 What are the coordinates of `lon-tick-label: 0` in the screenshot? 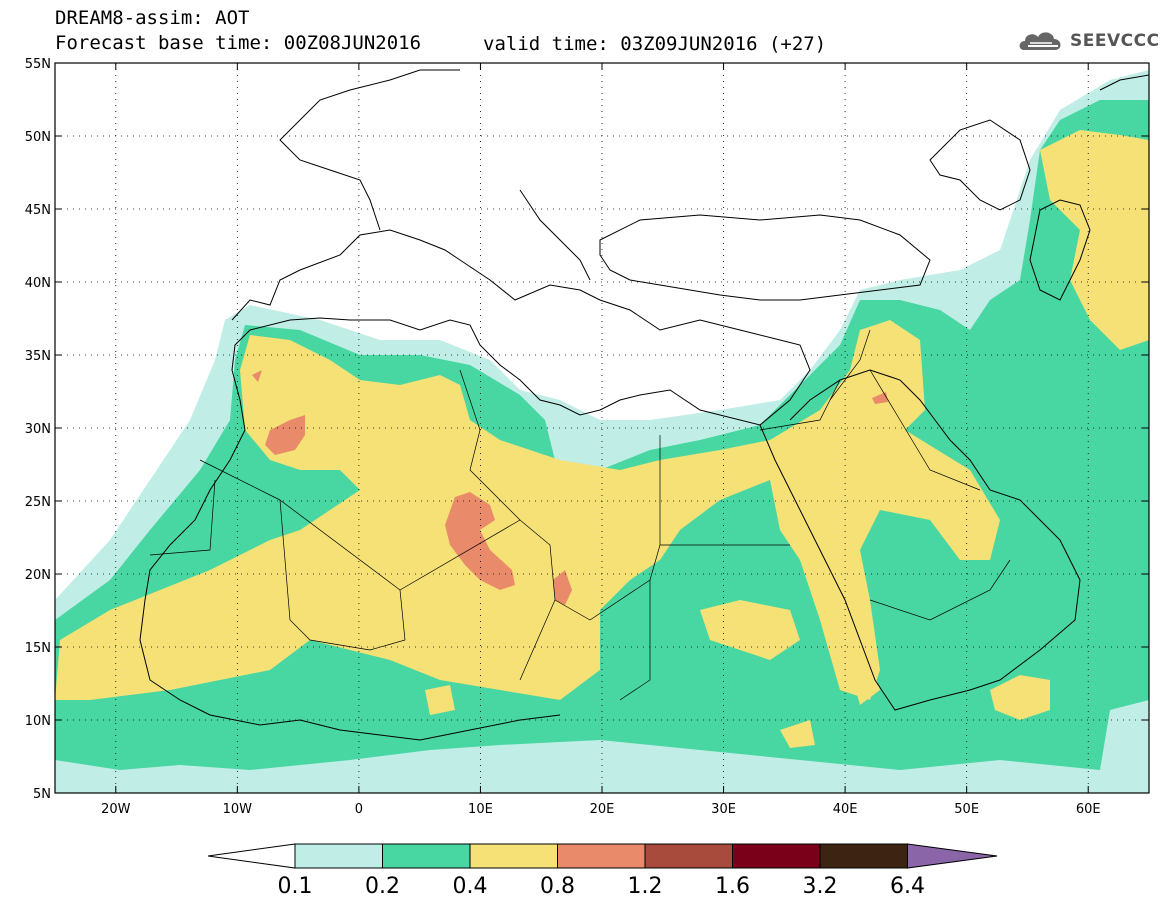 It's located at (359, 809).